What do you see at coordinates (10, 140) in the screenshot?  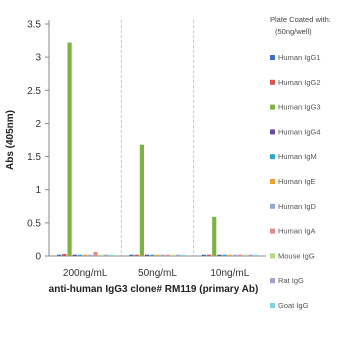 I see `y-axis-title: Abs (405nm)` at bounding box center [10, 140].